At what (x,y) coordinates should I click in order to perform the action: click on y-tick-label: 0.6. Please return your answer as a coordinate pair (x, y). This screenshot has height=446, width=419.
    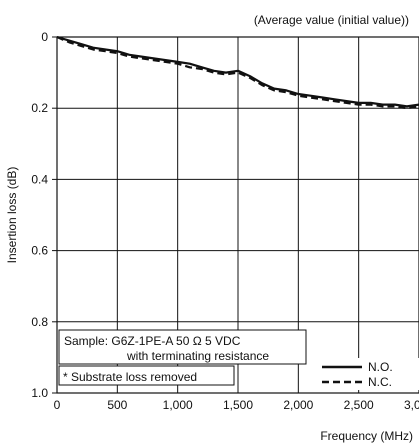
    Looking at the image, I should click on (39, 251).